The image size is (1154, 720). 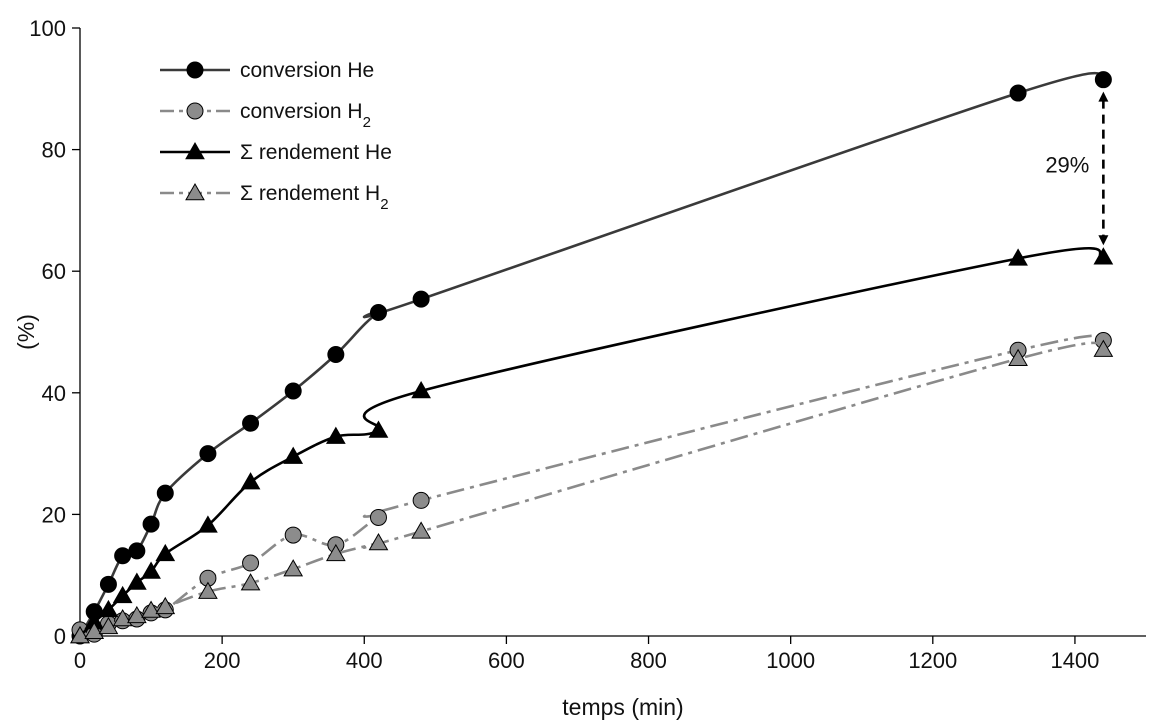 What do you see at coordinates (790, 660) in the screenshot?
I see `x-tick-label: 1000` at bounding box center [790, 660].